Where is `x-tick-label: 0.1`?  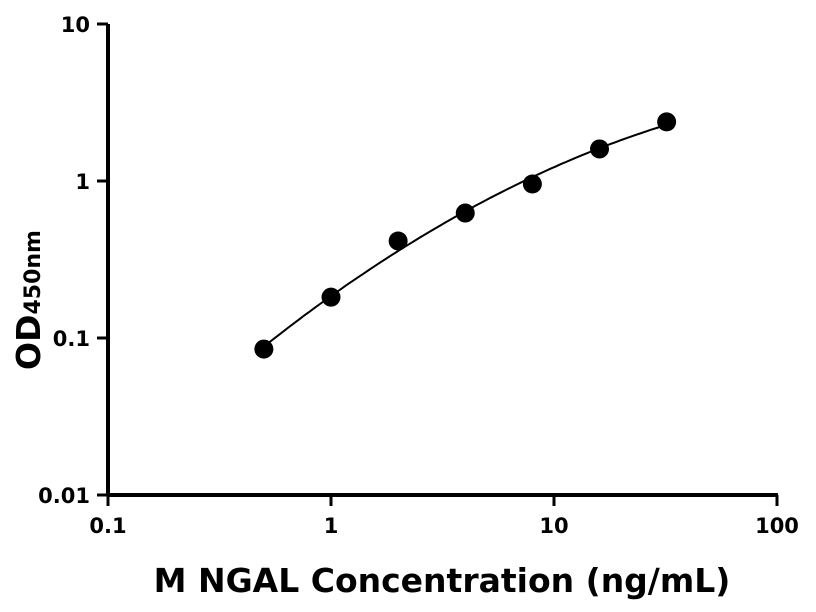 x-tick-label: 0.1 is located at coordinates (107, 526).